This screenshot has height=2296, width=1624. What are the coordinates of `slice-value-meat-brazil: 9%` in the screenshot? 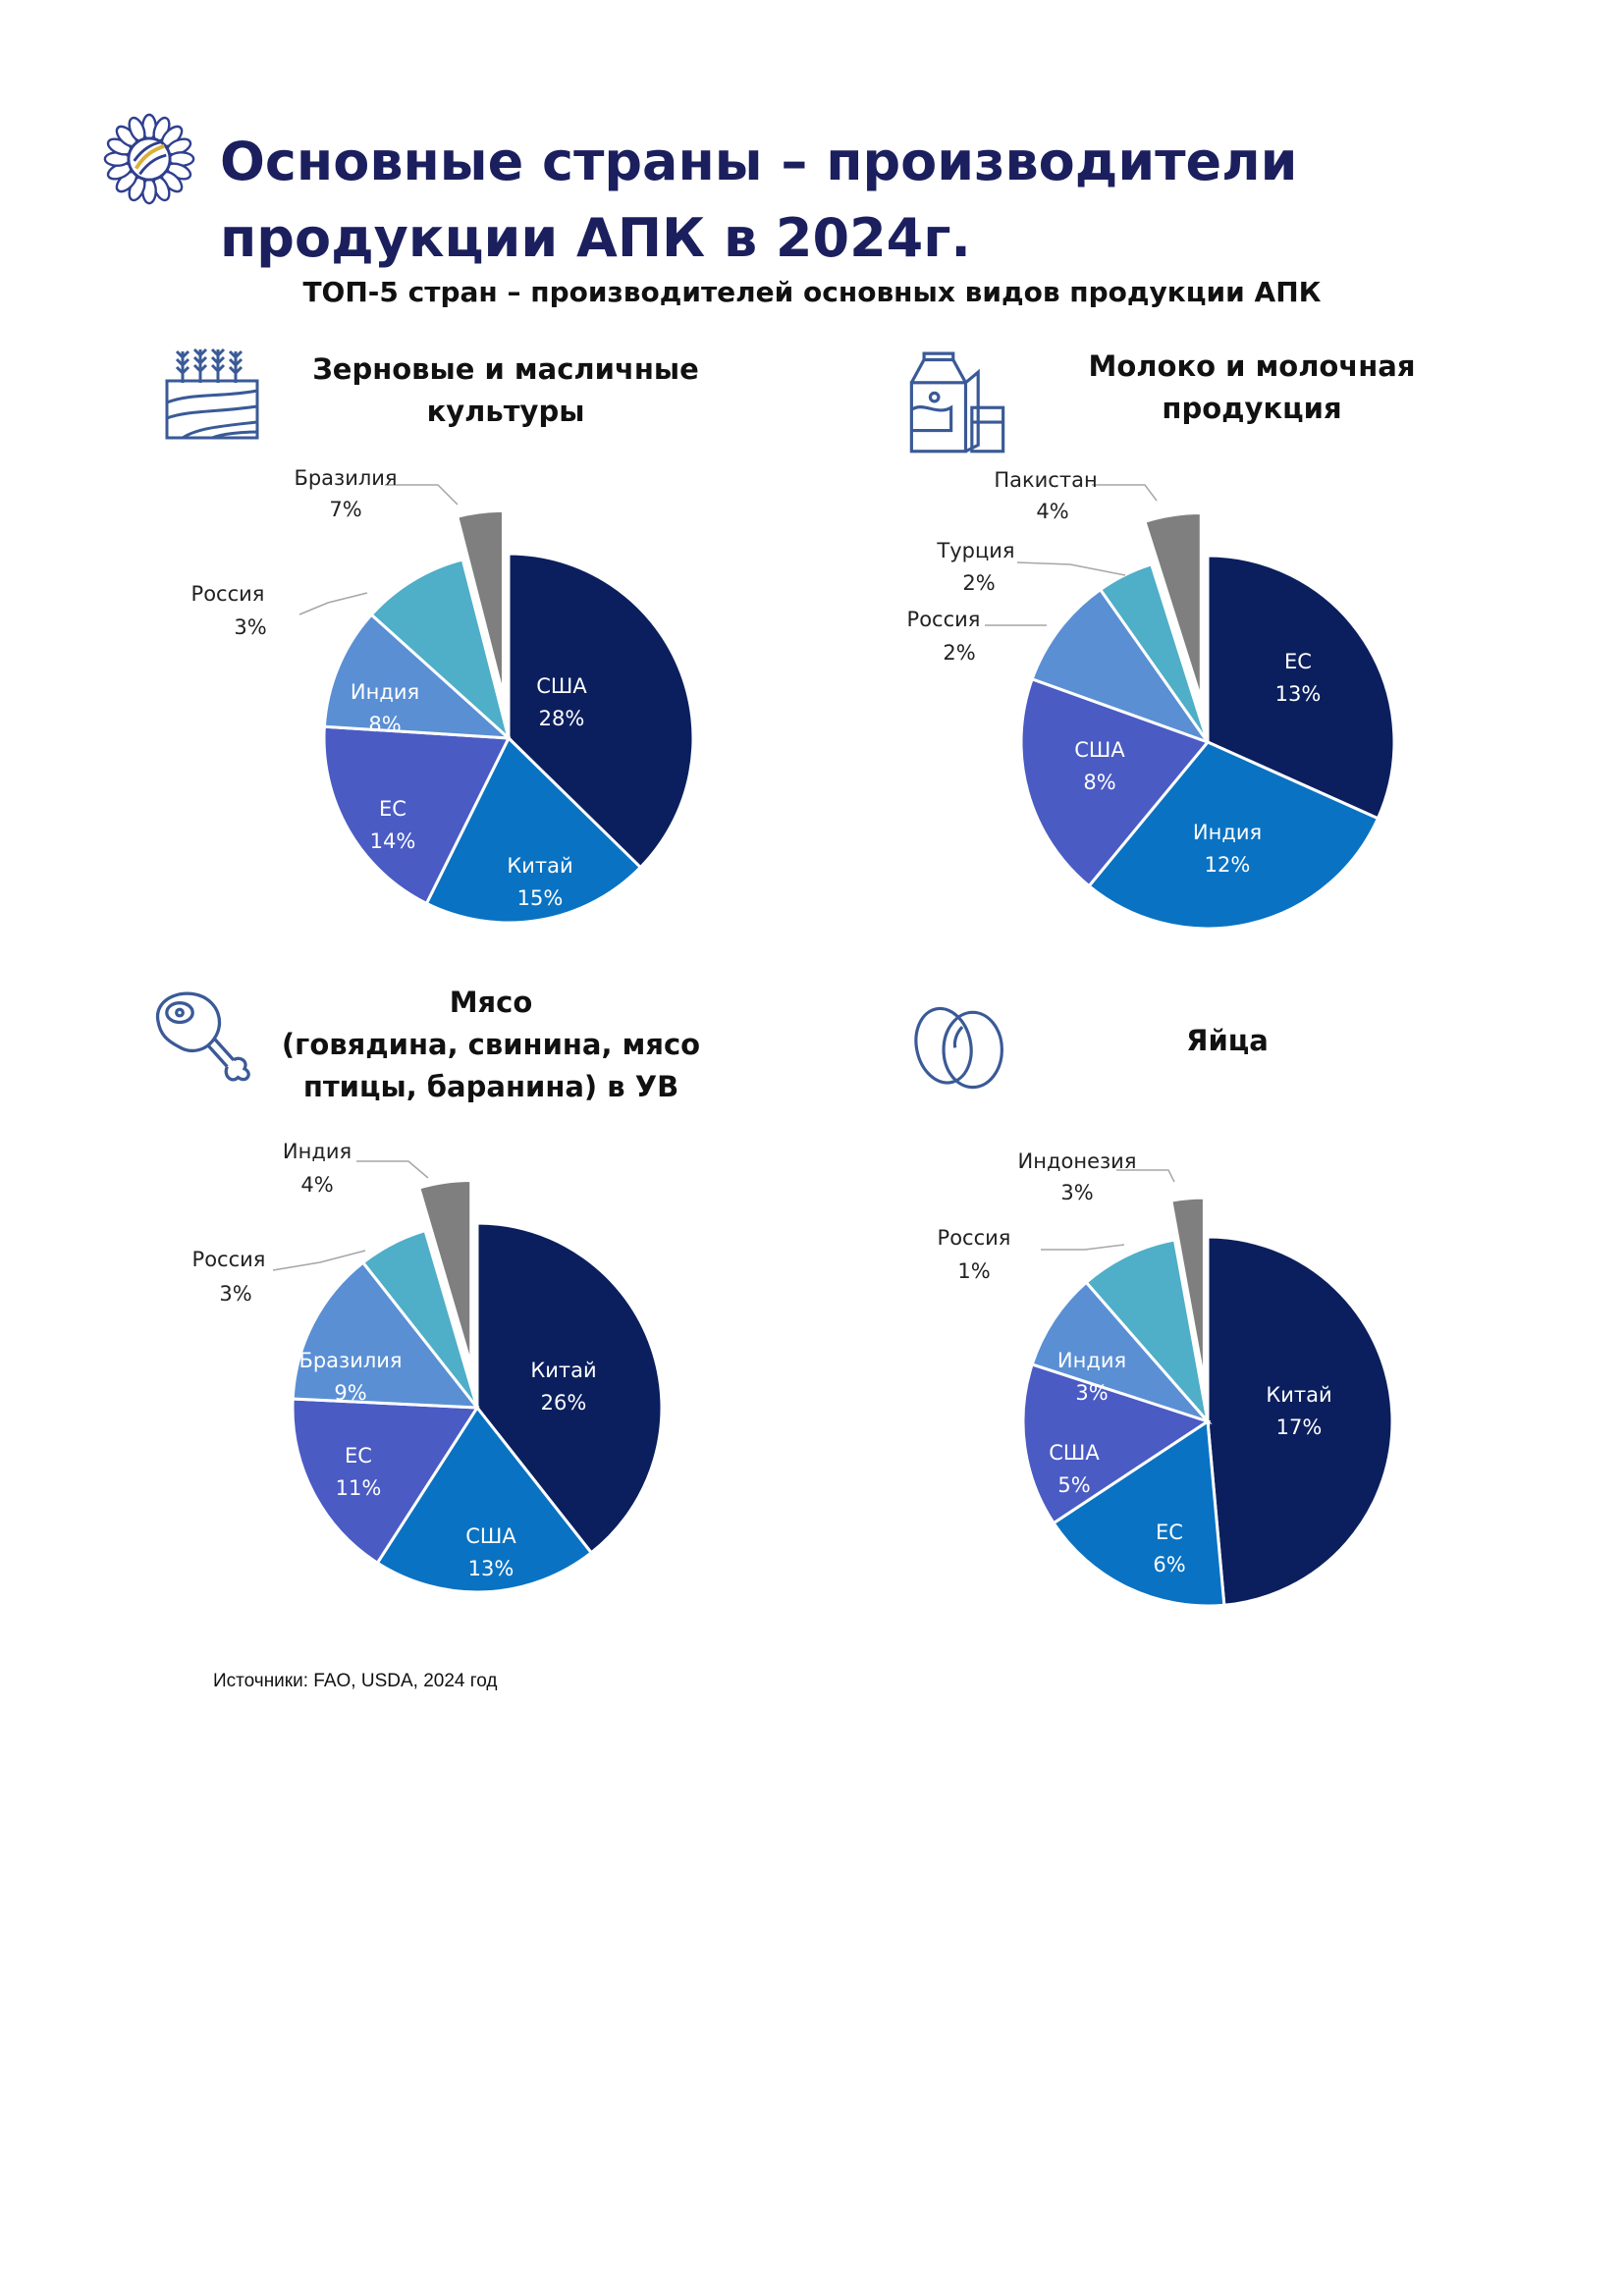 It's located at (350, 1393).